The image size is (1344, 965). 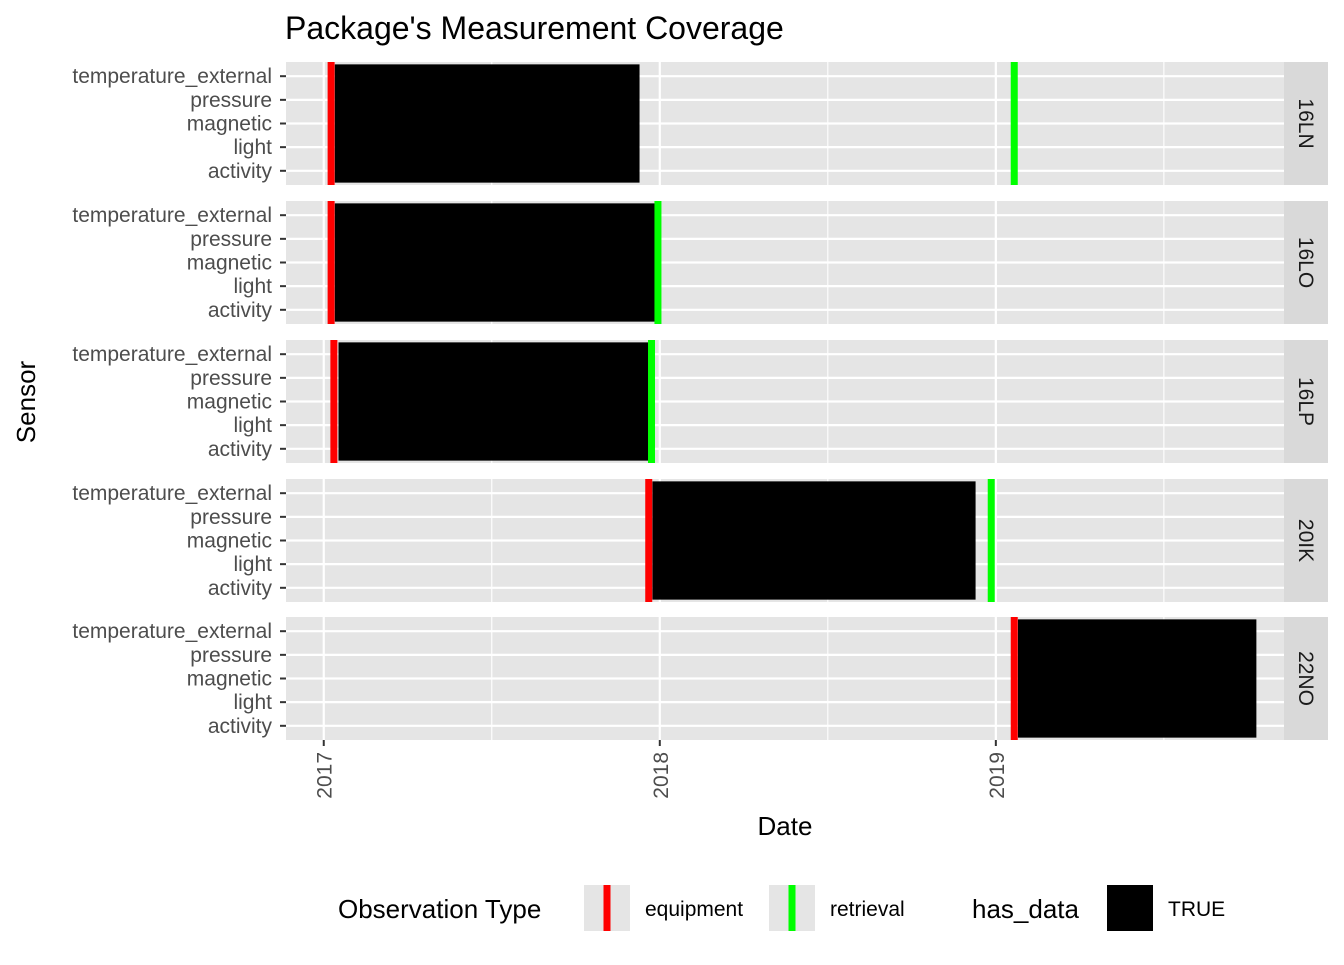 I want to click on facet-strip-label: 16LP, so click(x=1305, y=401).